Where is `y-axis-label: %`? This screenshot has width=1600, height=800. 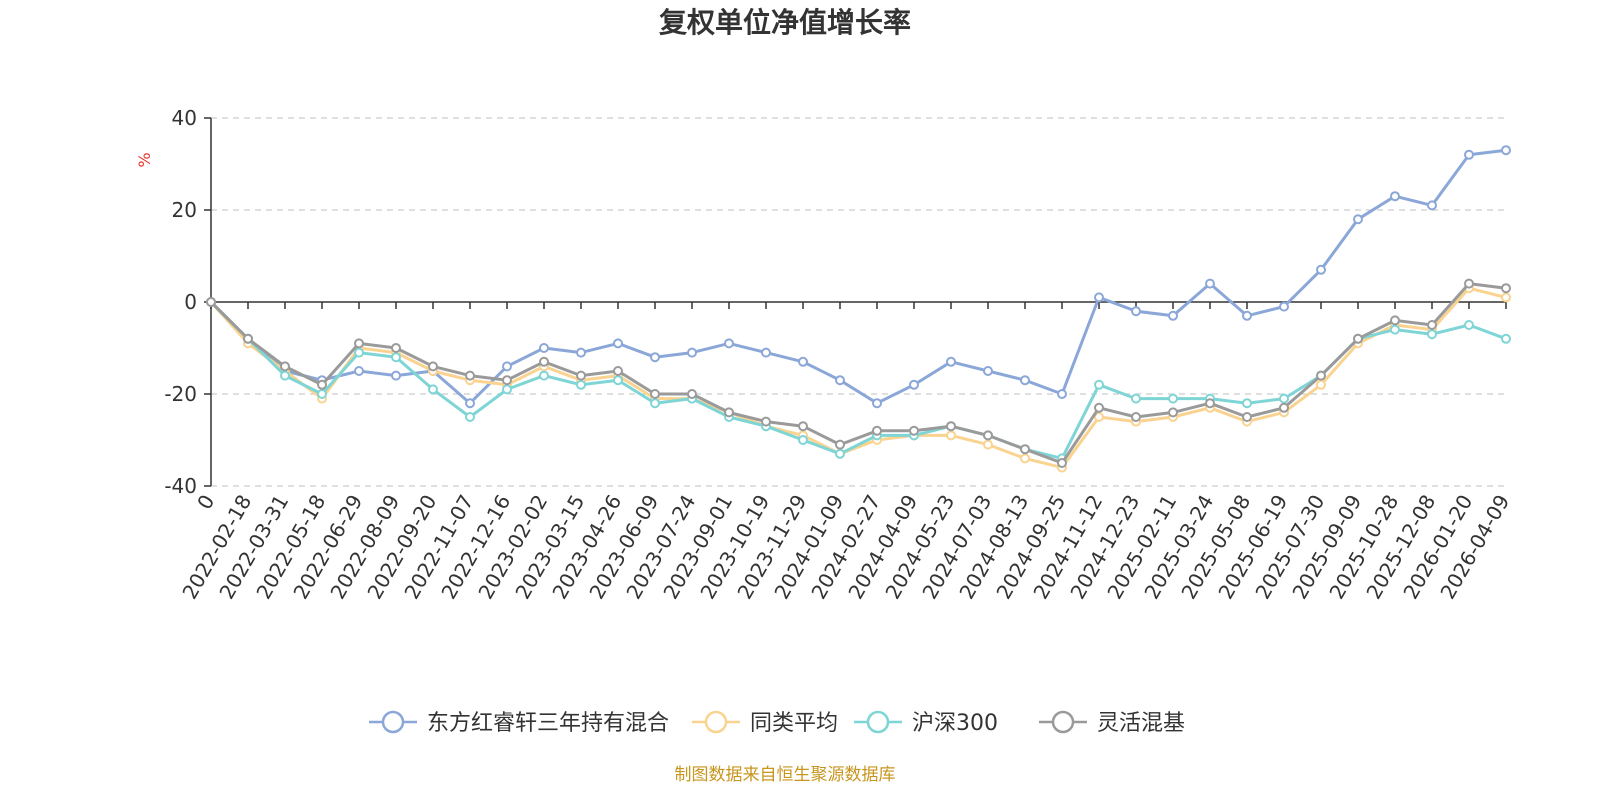
y-axis-label: % is located at coordinates (144, 159).